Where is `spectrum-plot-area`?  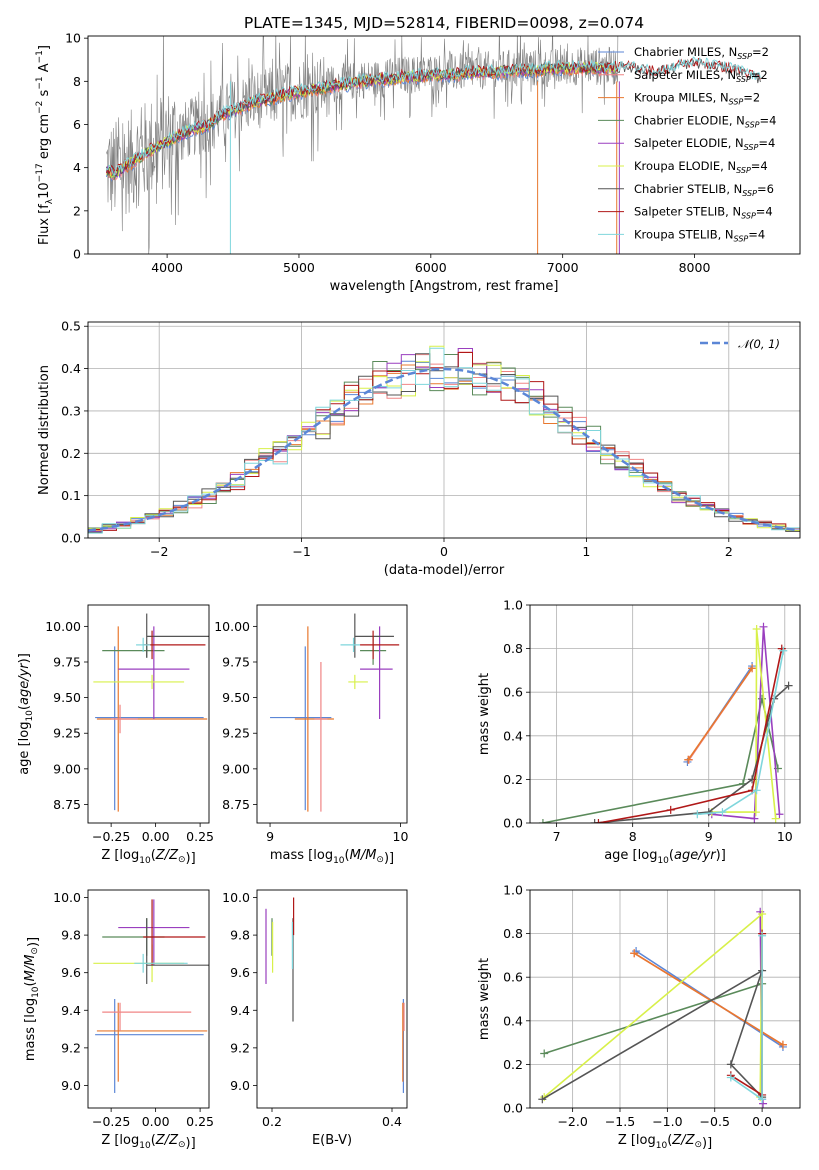
spectrum-plot-area is located at coordinates (433, 145).